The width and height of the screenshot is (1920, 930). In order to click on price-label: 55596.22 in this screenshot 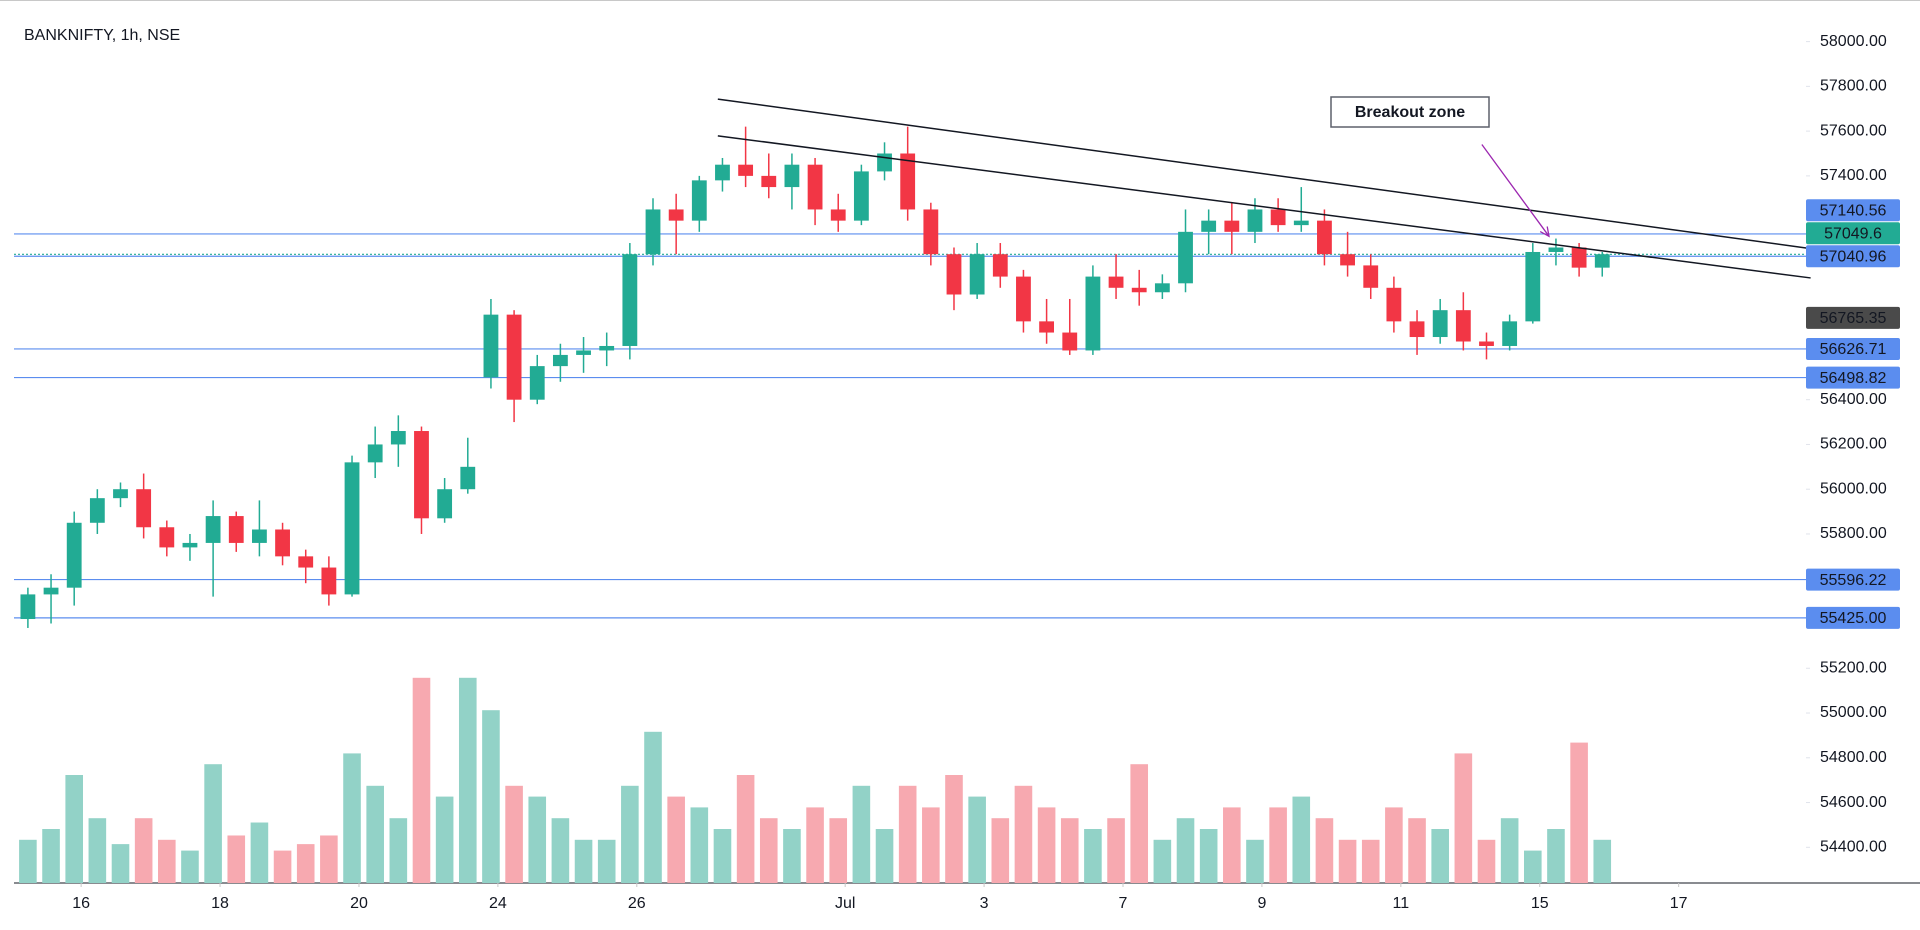, I will do `click(1853, 580)`.